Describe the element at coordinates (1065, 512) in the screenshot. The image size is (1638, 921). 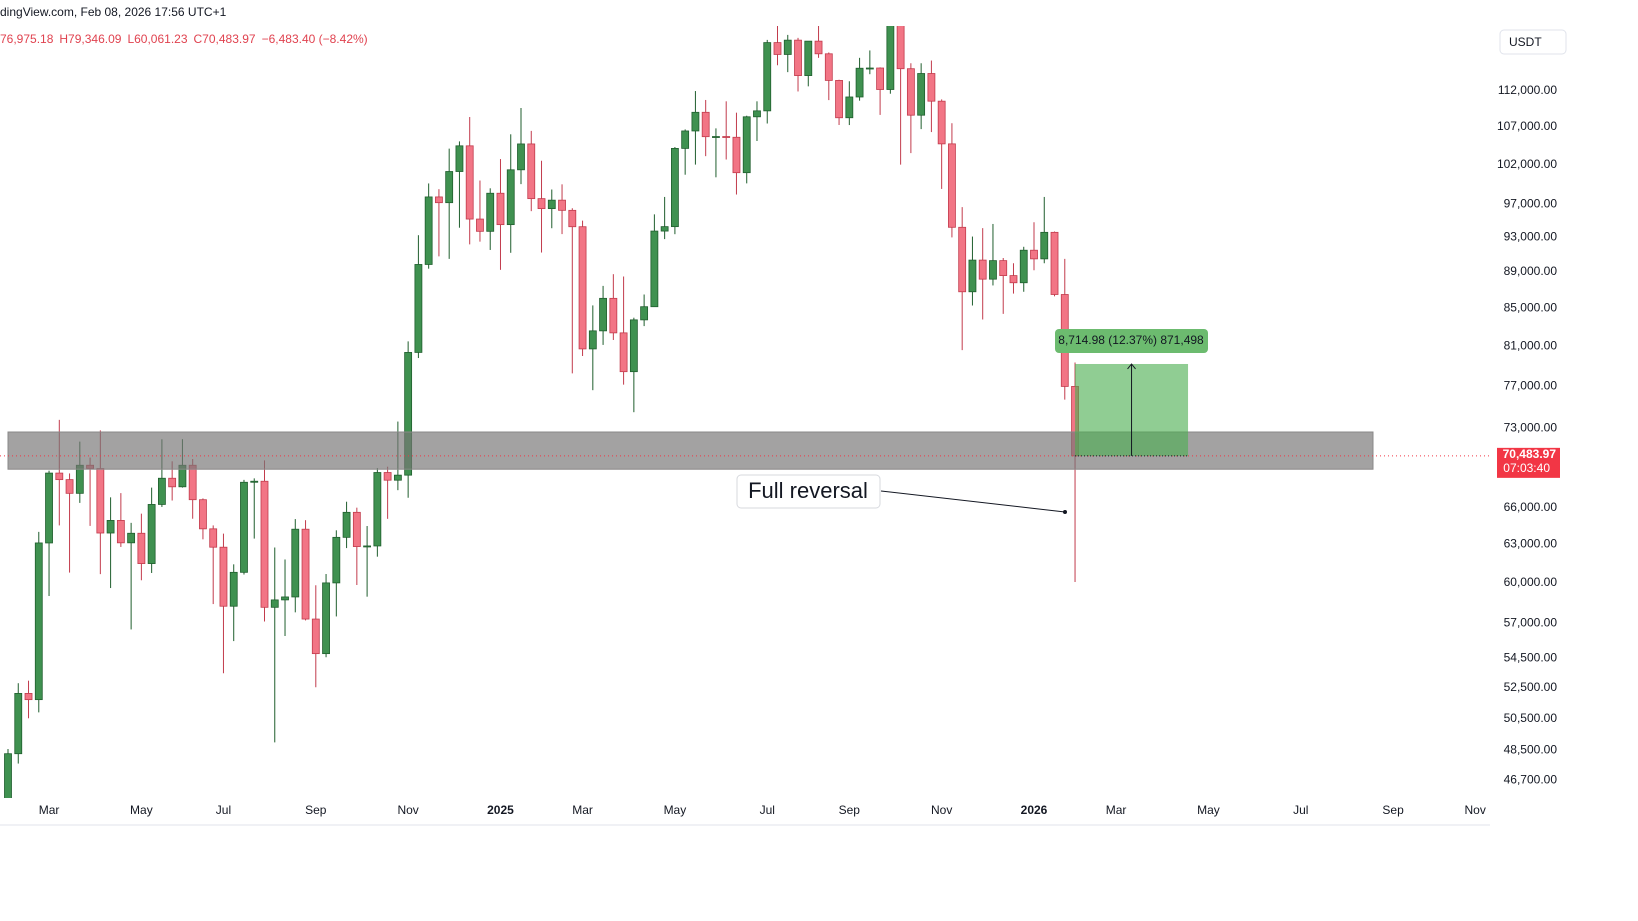
I see `callout-dot` at that location.